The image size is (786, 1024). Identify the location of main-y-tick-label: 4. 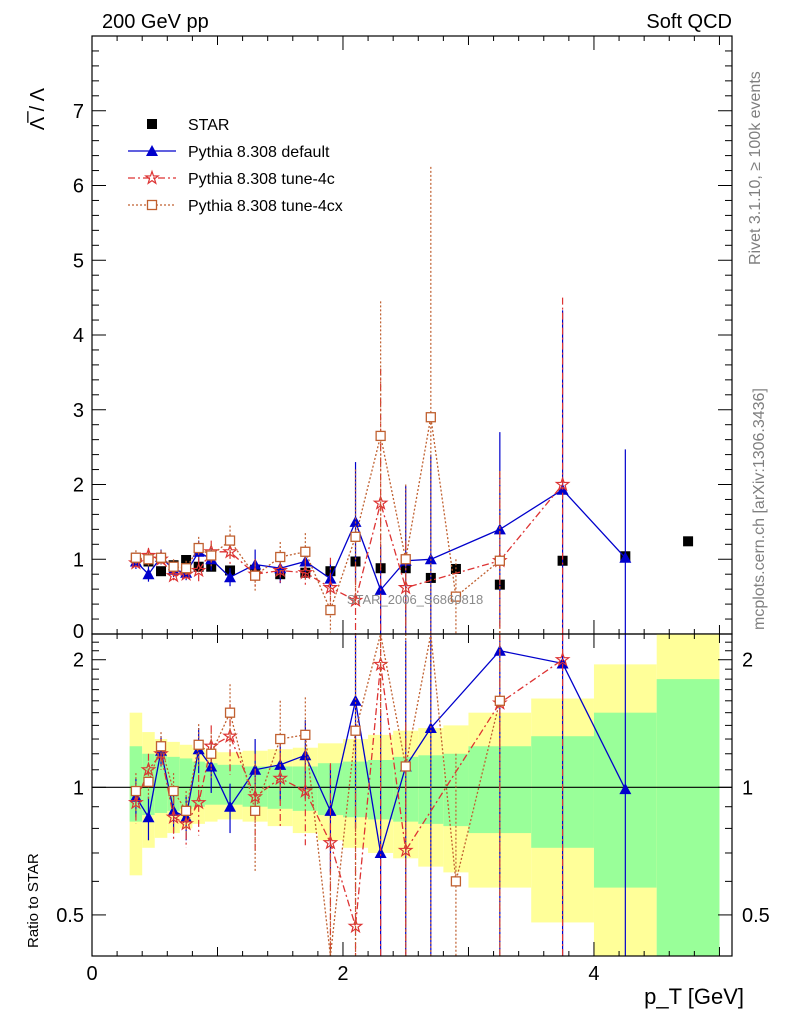
(78, 336).